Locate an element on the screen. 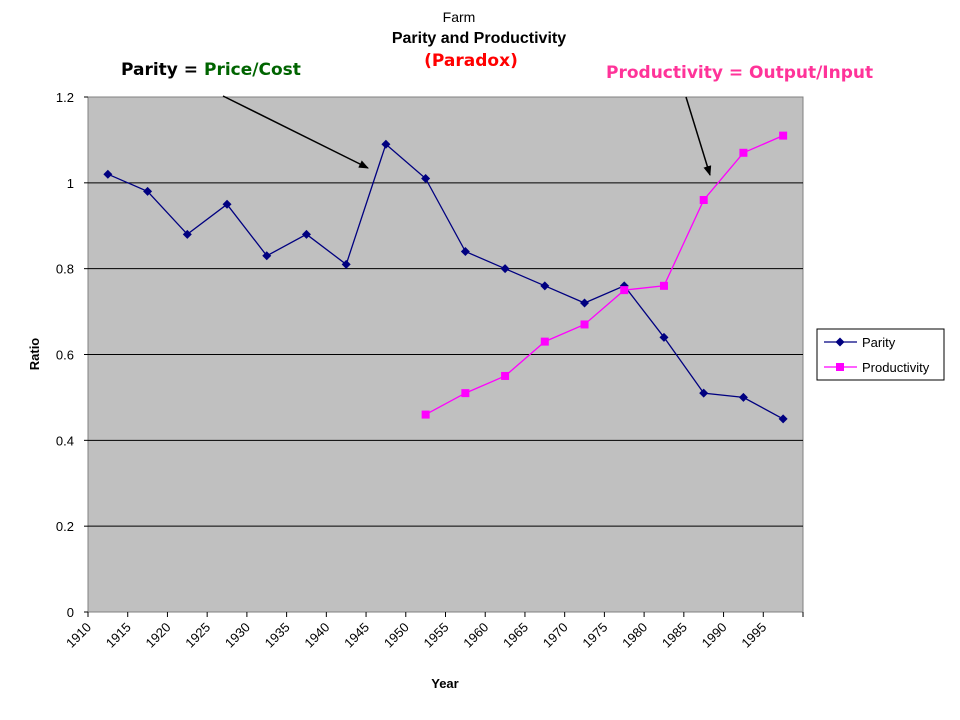 This screenshot has height=720, width=960. x-tick-label: 1955 is located at coordinates (436, 635).